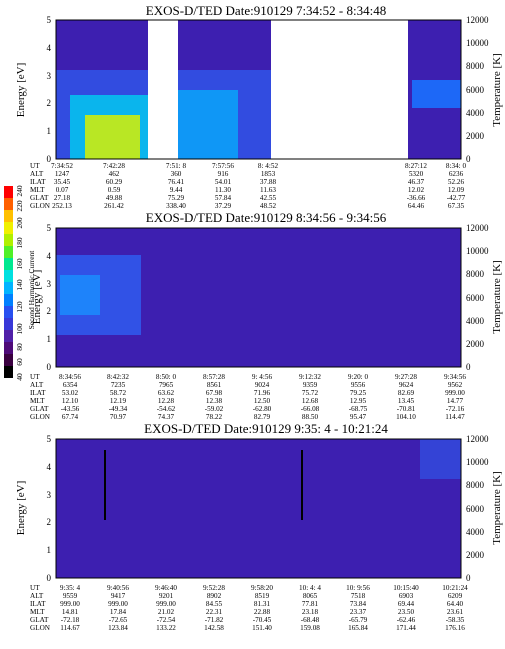 The width and height of the screenshot is (505, 649). I want to click on panel-3-ytick-0: 0, so click(49, 578).